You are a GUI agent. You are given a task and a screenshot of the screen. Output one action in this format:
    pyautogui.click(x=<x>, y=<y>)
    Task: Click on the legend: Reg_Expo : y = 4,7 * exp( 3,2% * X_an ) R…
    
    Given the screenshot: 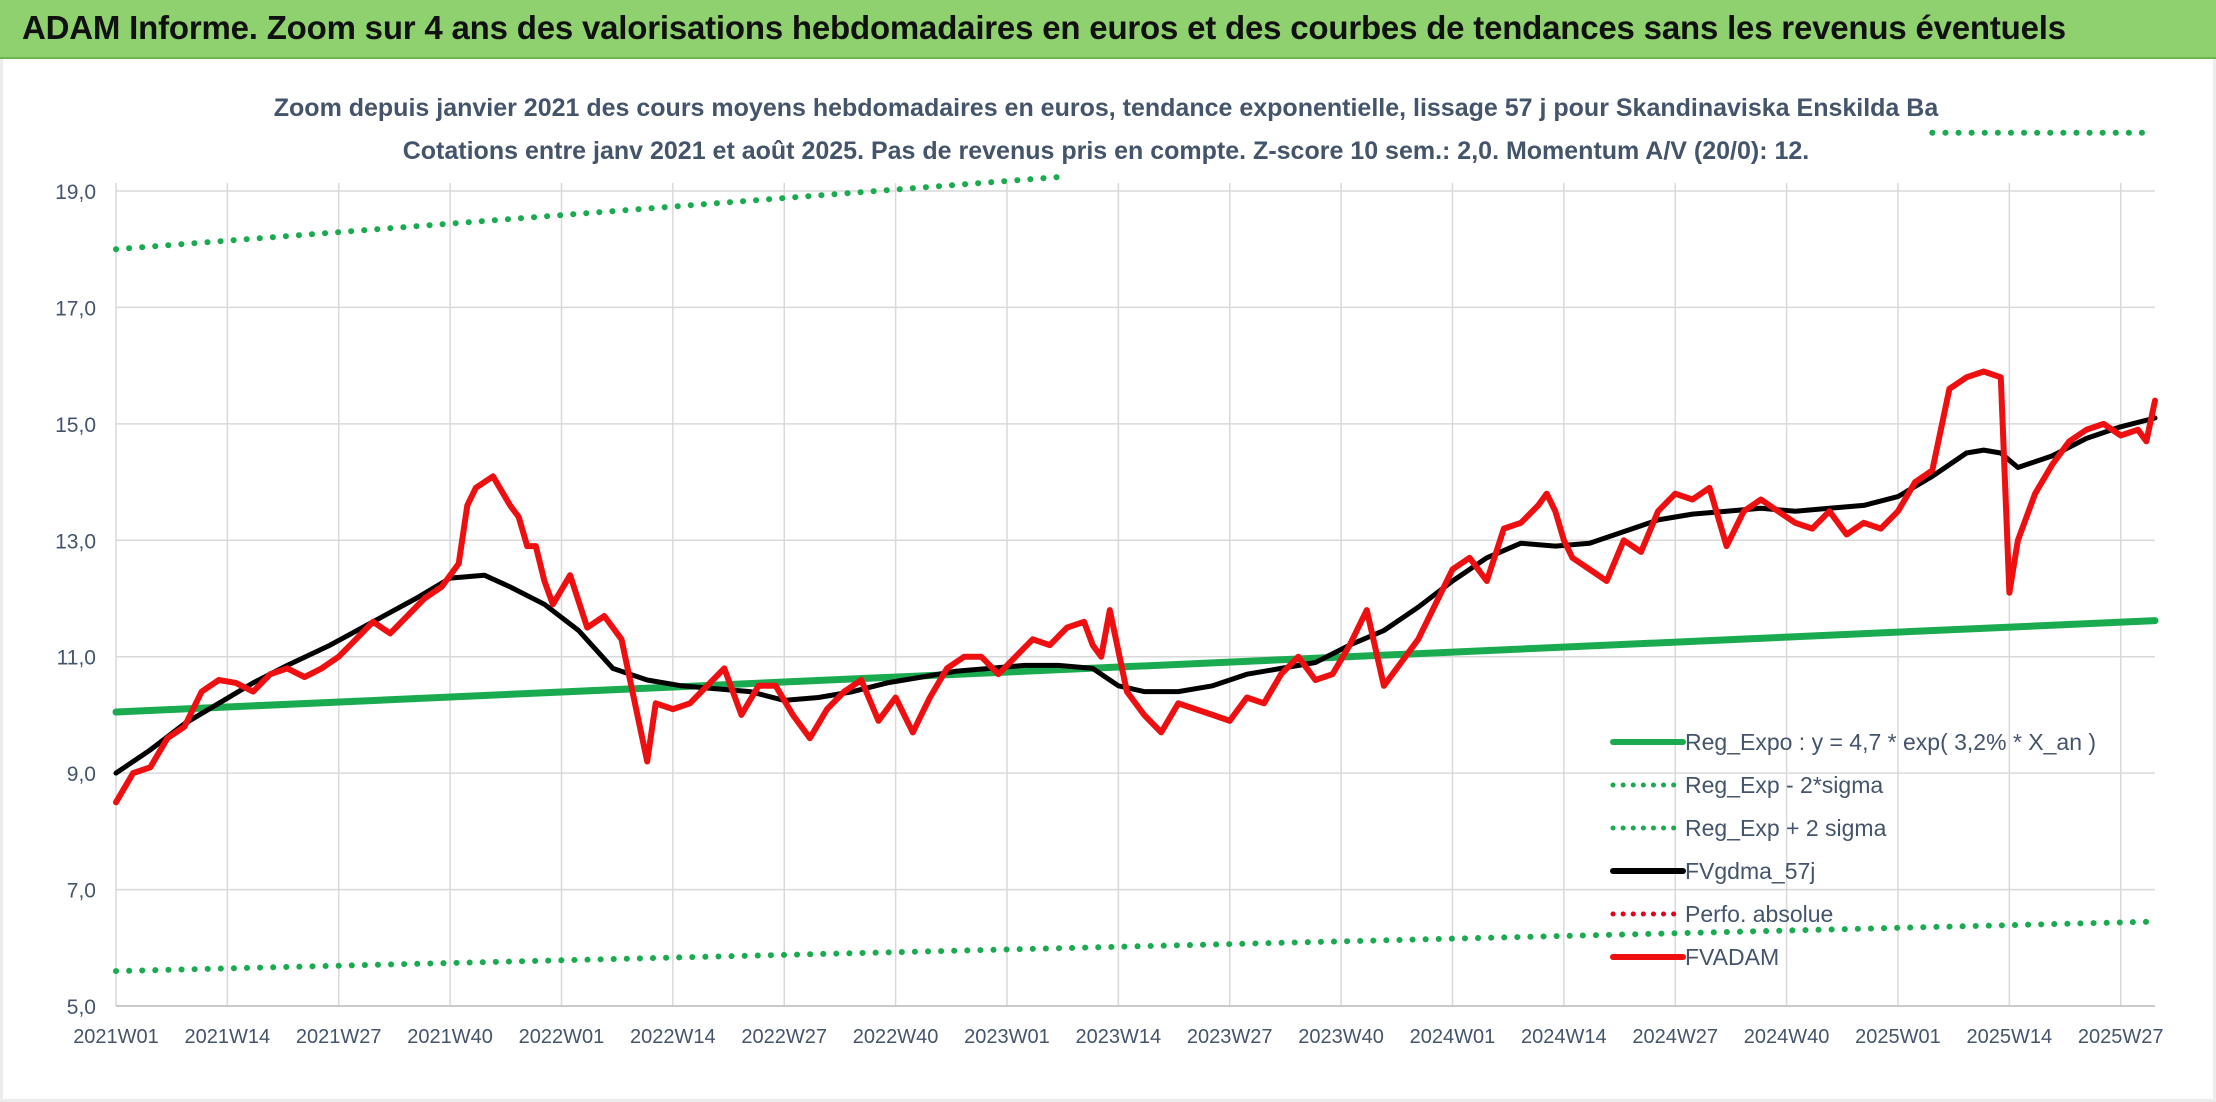 What is the action you would take?
    pyautogui.click(x=1853, y=849)
    